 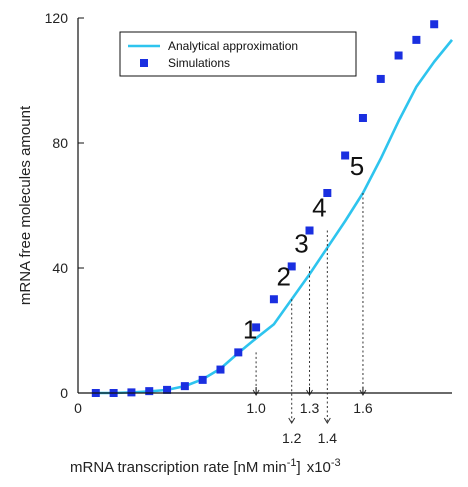 I want to click on legend-box, so click(x=238, y=54).